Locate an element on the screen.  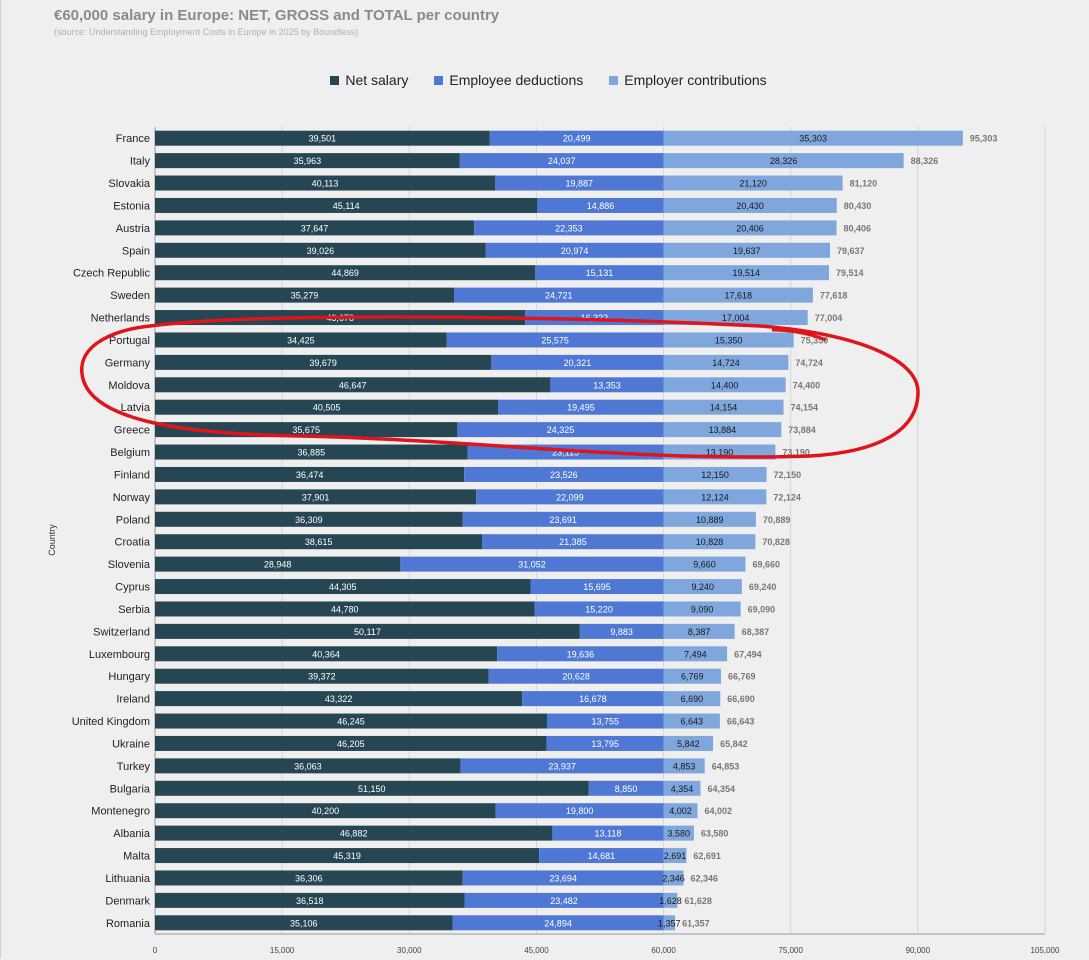
data-label: 19,636 is located at coordinates (581, 654).